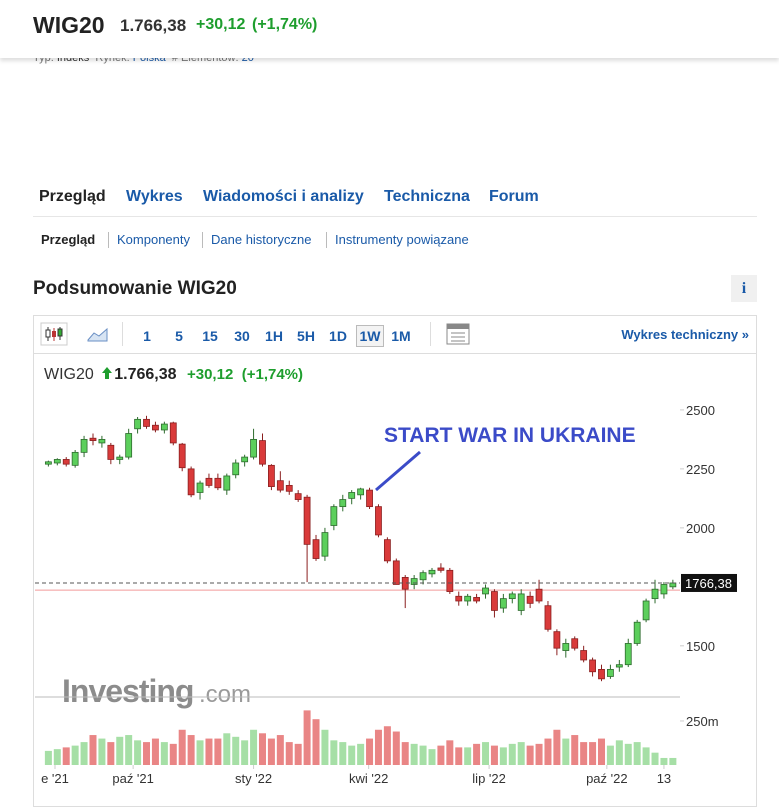 The image size is (779, 807). What do you see at coordinates (153, 239) in the screenshot?
I see `subtab: Komponenty` at bounding box center [153, 239].